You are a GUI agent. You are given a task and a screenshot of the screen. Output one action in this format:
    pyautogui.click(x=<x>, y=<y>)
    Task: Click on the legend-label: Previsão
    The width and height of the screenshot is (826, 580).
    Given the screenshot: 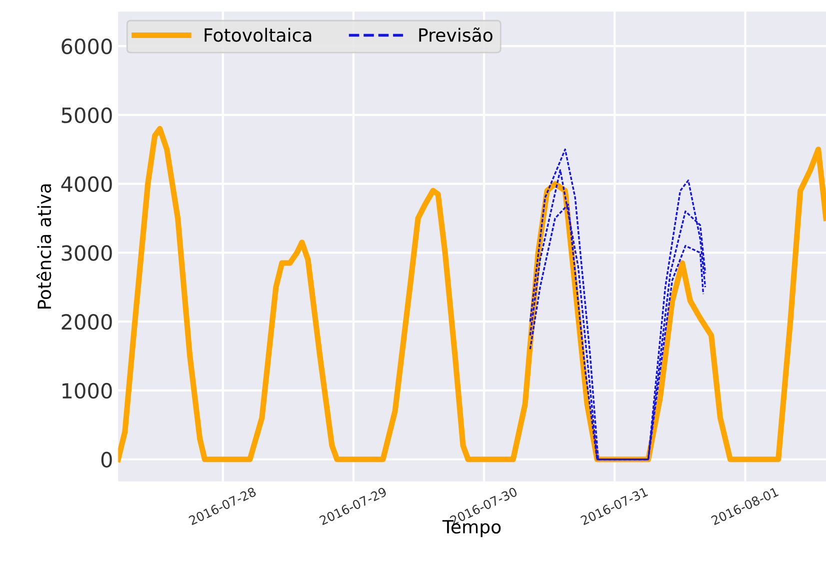 What is the action you would take?
    pyautogui.click(x=455, y=35)
    